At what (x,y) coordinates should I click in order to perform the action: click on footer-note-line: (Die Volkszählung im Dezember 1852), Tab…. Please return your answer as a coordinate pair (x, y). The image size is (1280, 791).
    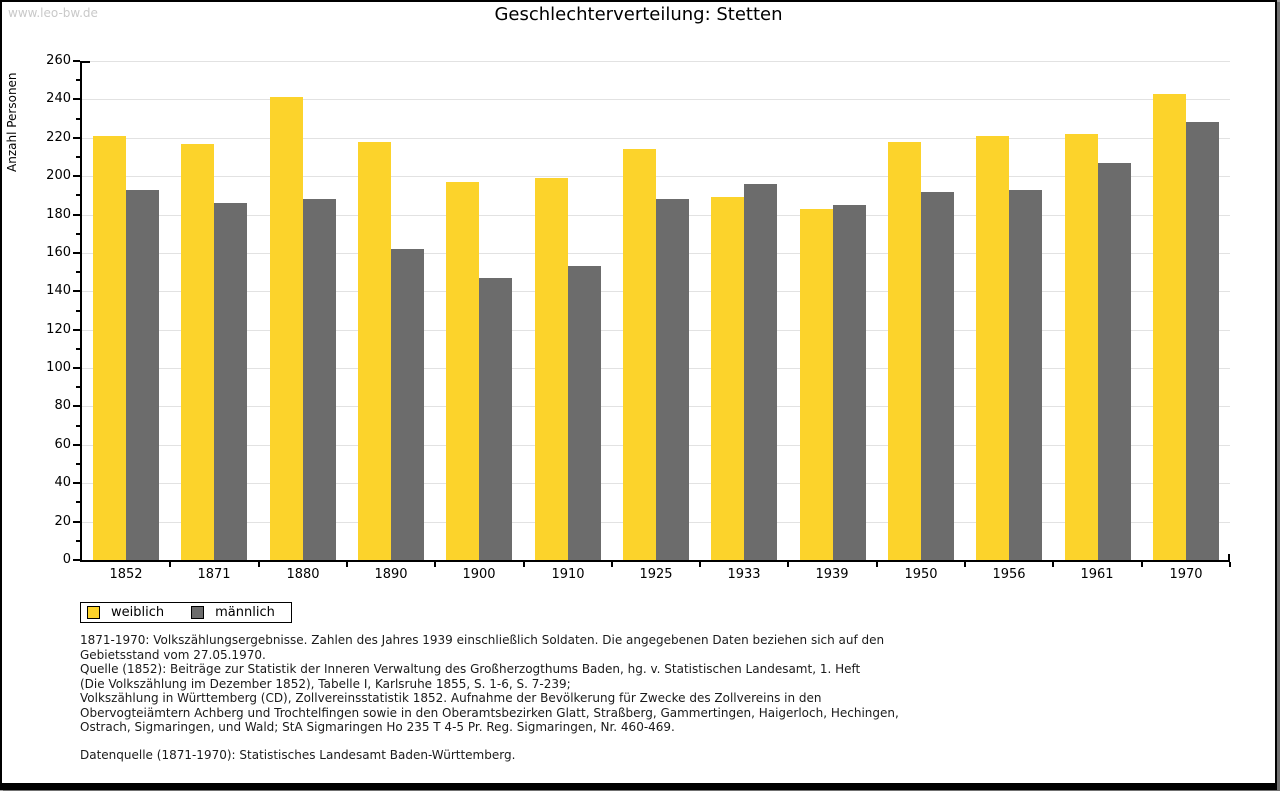
    Looking at the image, I should click on (325, 683).